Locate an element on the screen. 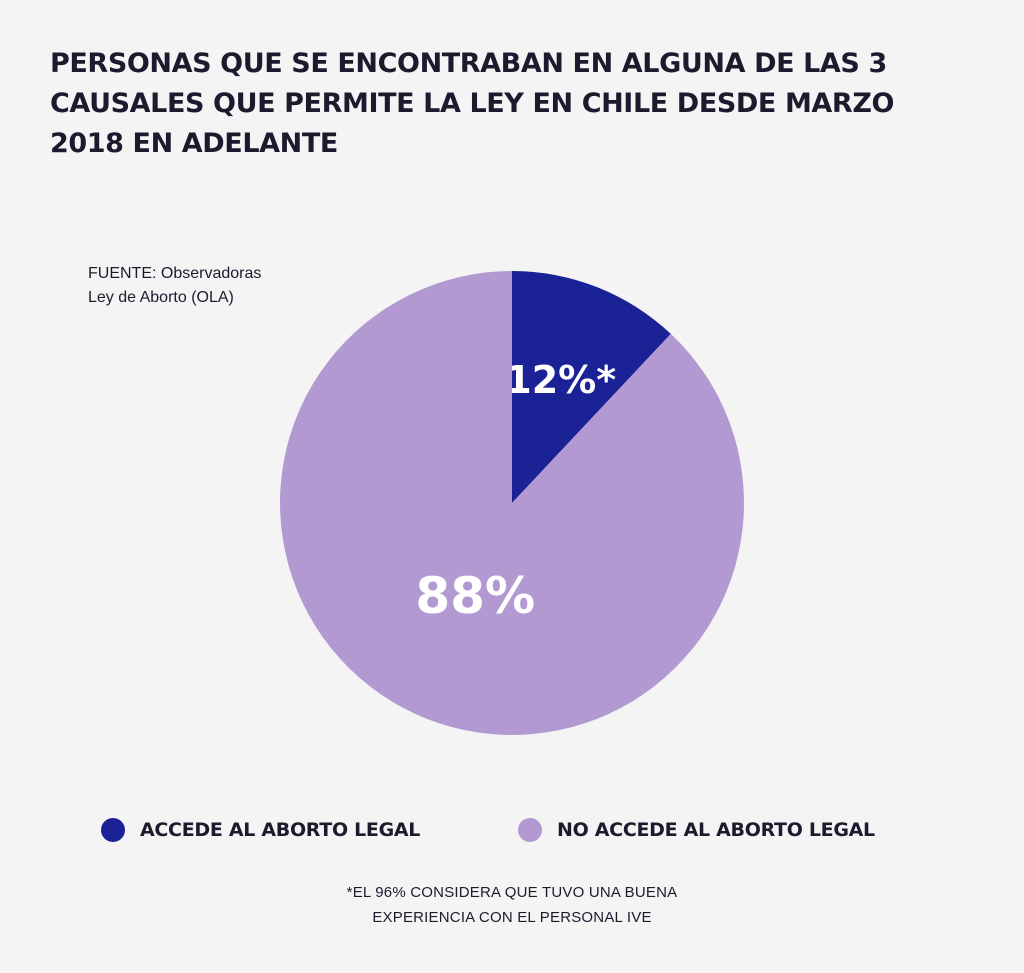 The height and width of the screenshot is (973, 1024). legend-item-accede: ACCEDE AL ABORTO LEGAL is located at coordinates (260, 830).